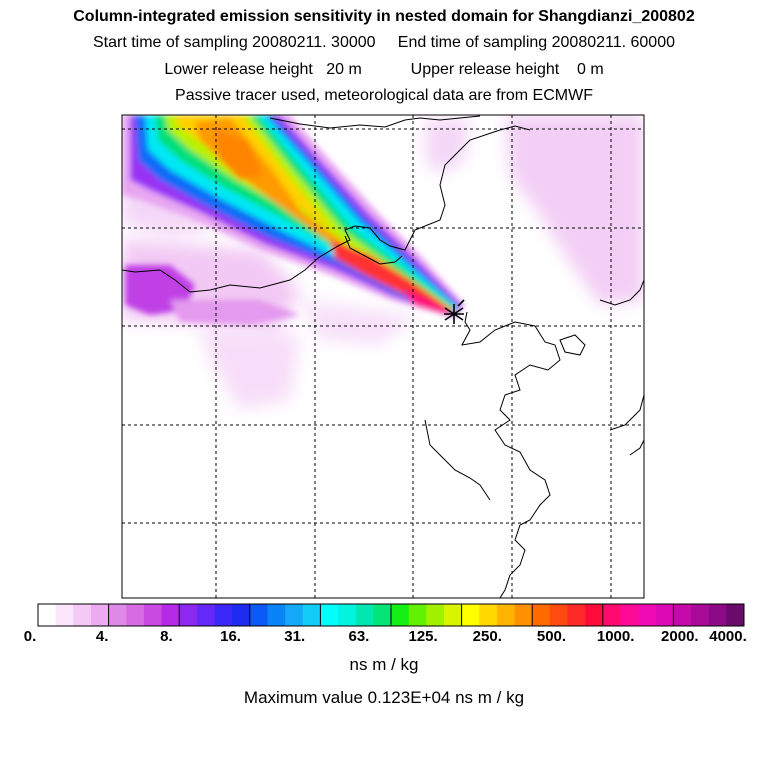 The image size is (768, 768). Describe the element at coordinates (454, 311) in the screenshot. I see `receptor-marker-icon` at that location.